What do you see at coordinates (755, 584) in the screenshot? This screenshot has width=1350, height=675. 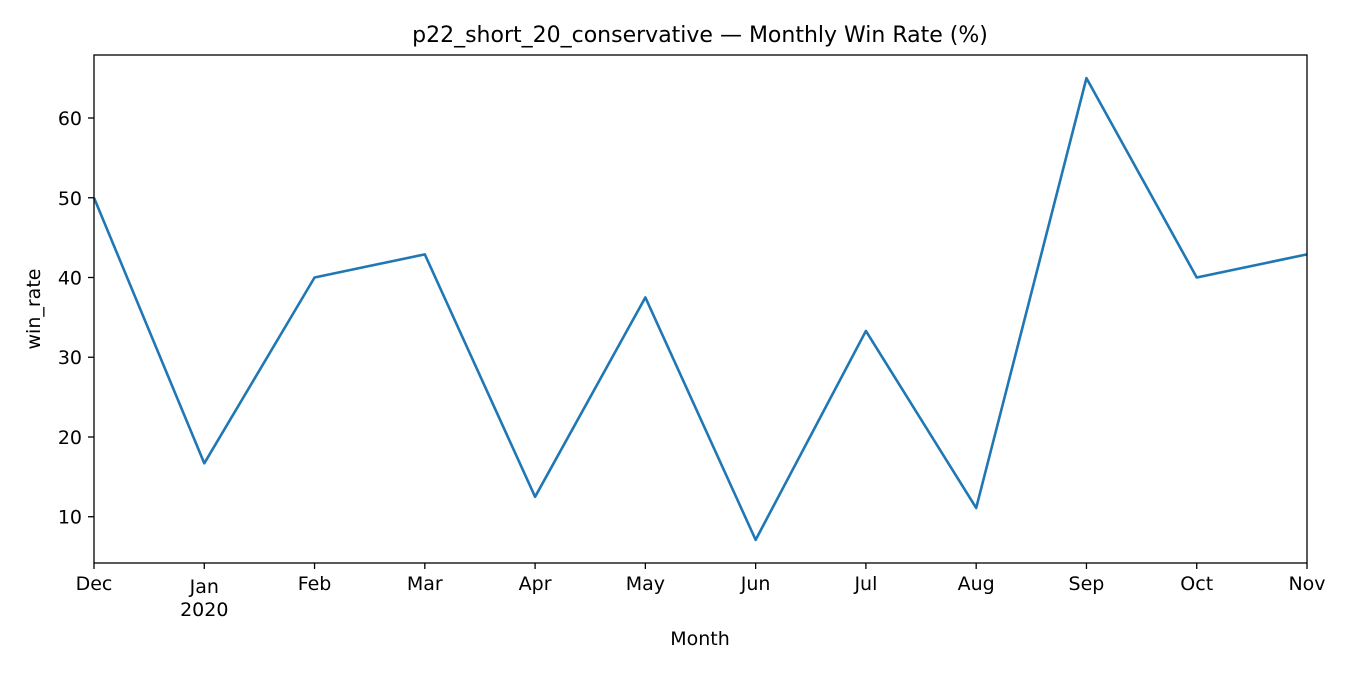 I see `x-tick-label: Jun` at bounding box center [755, 584].